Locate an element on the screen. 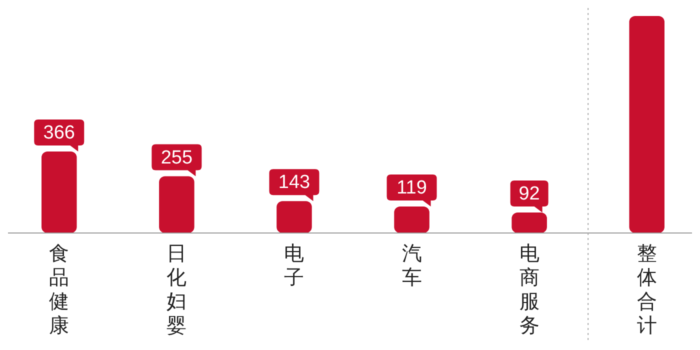 This screenshot has height=350, width=700. data-label: 119 is located at coordinates (411, 188).